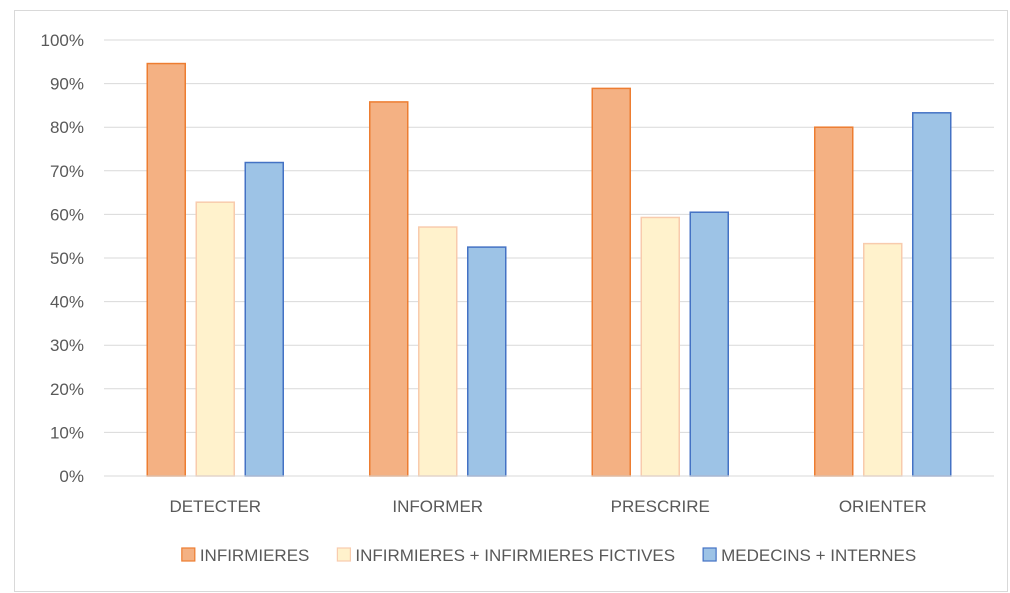 The image size is (1010, 593). Describe the element at coordinates (67, 84) in the screenshot. I see `y-tick-label: 90%` at that location.